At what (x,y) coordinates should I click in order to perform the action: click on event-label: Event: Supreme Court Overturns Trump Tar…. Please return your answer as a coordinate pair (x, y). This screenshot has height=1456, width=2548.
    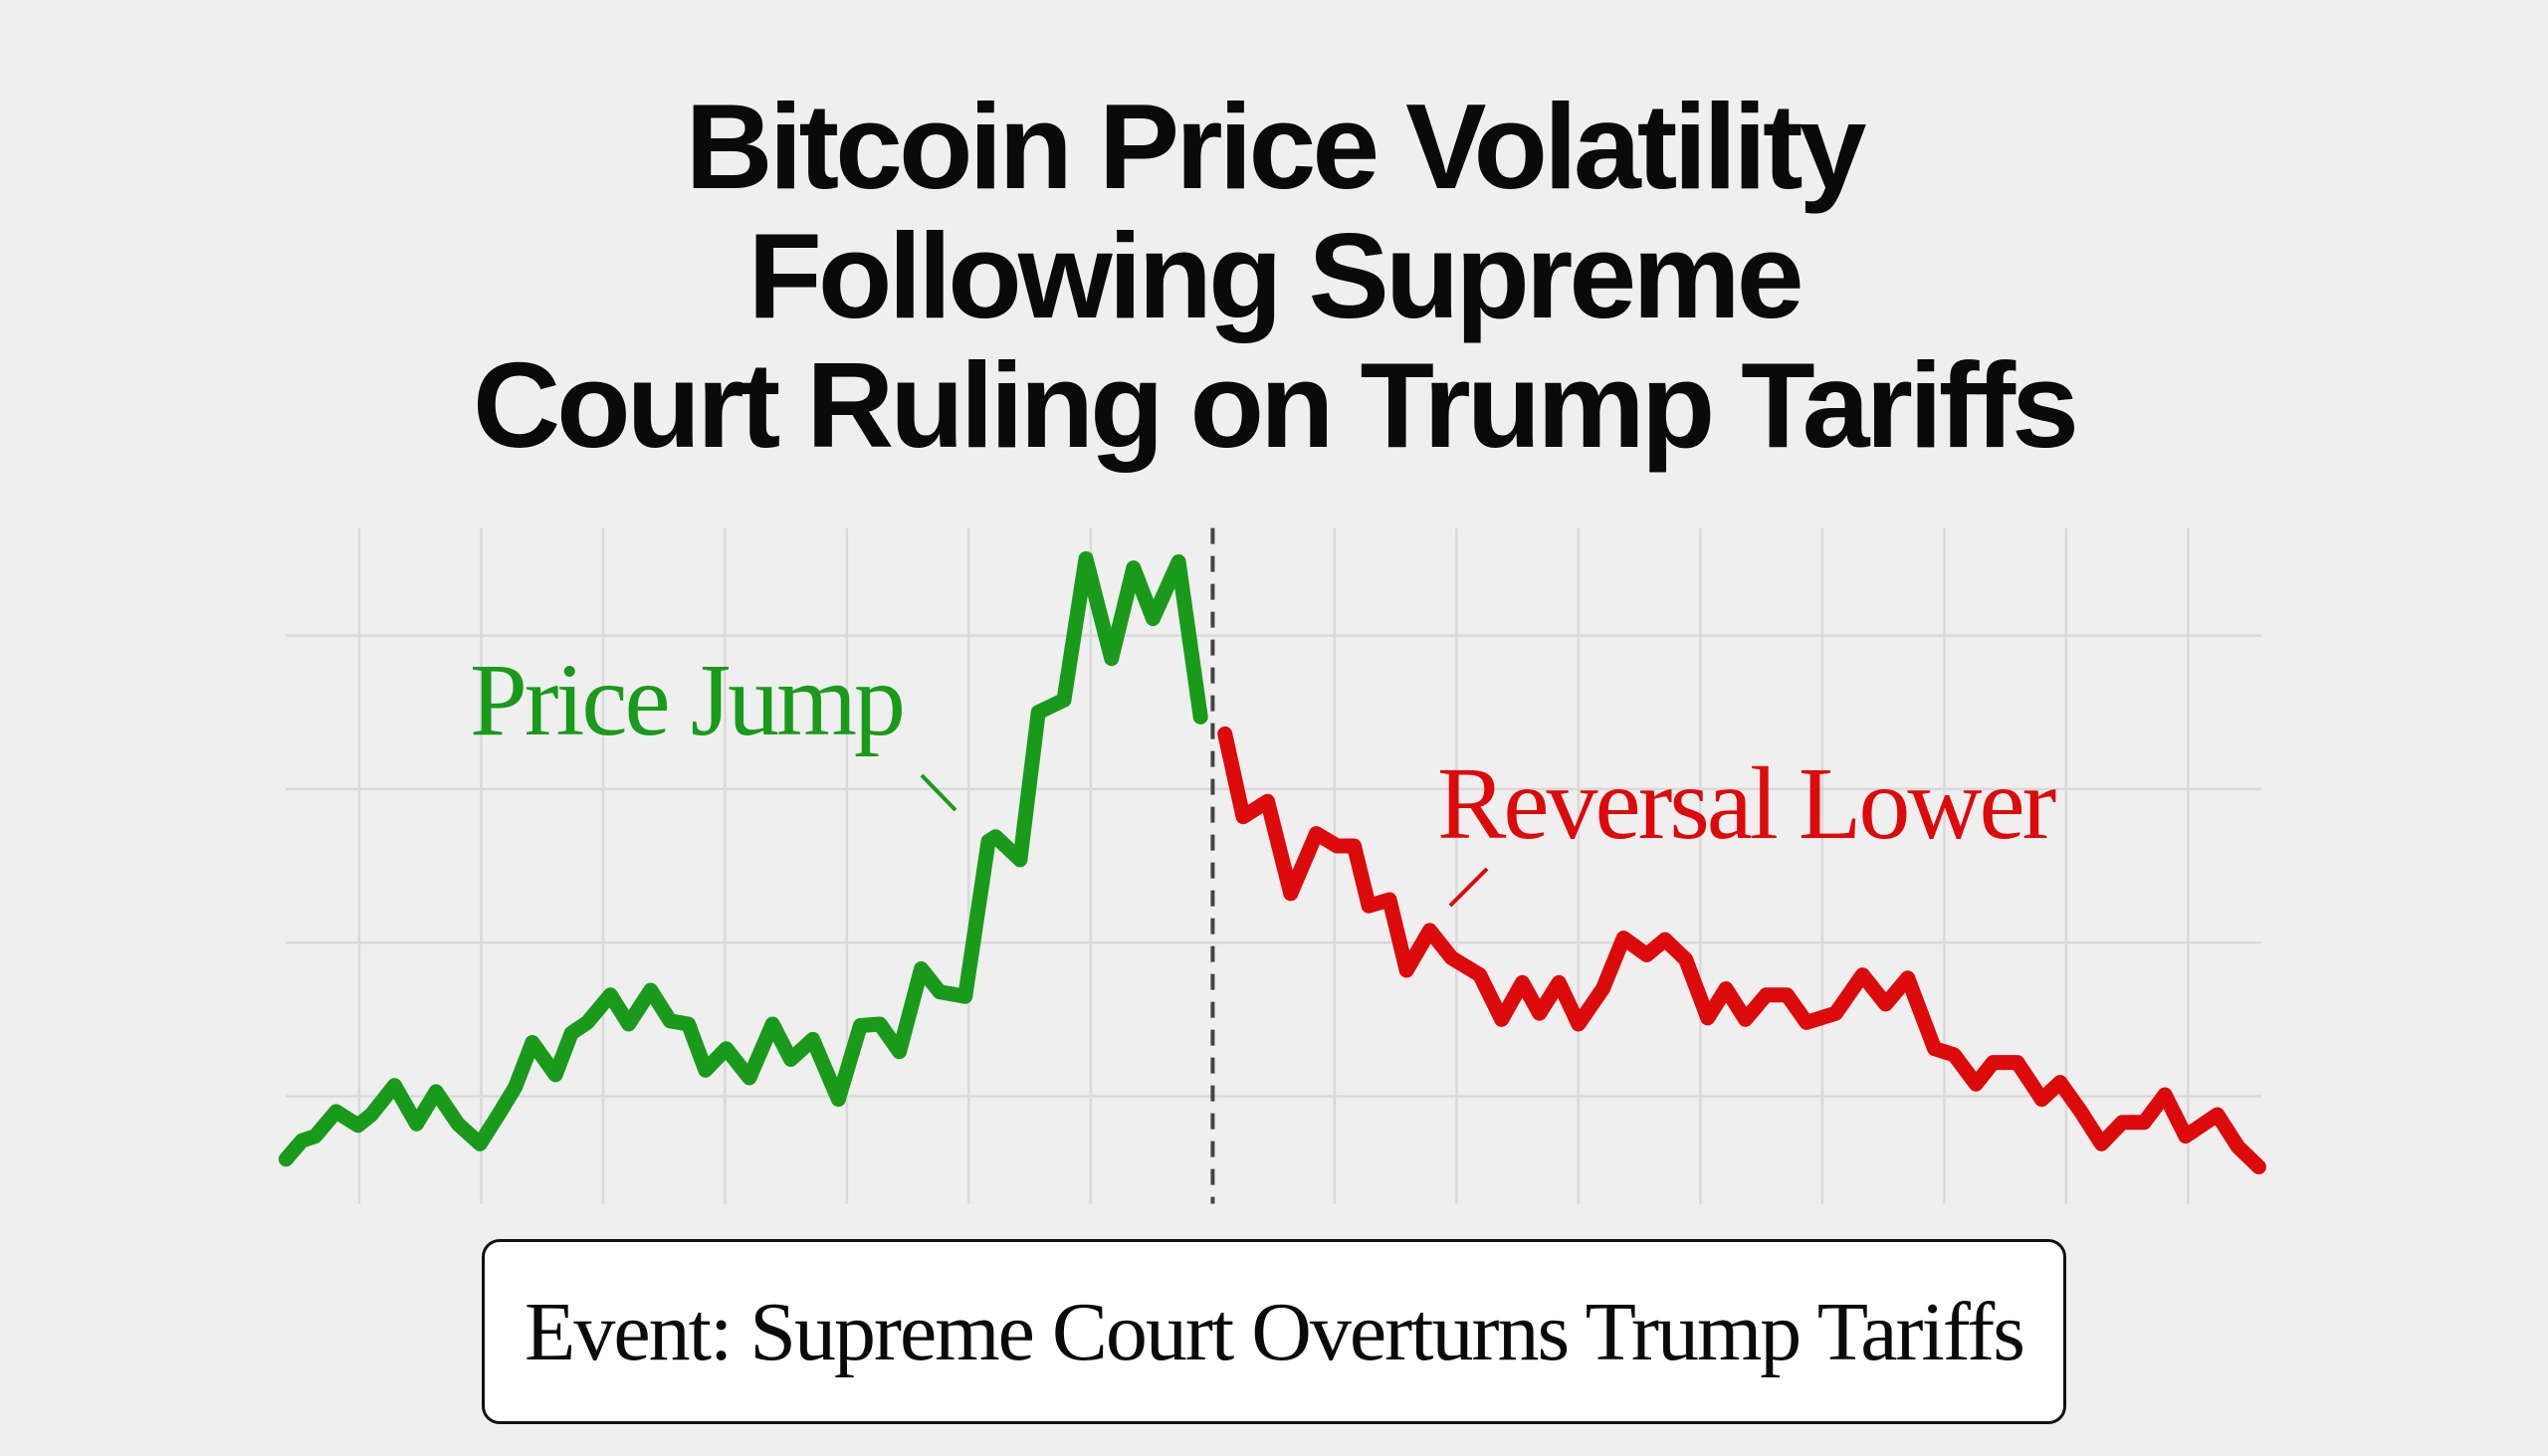
    Looking at the image, I should click on (1275, 1331).